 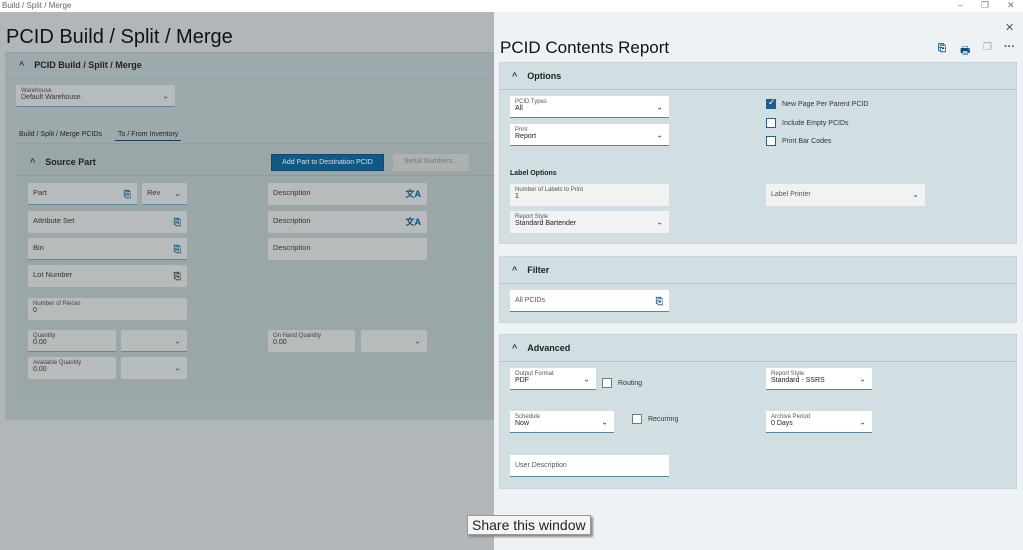 I want to click on routing-checkbox: Routing, so click(x=622, y=383).